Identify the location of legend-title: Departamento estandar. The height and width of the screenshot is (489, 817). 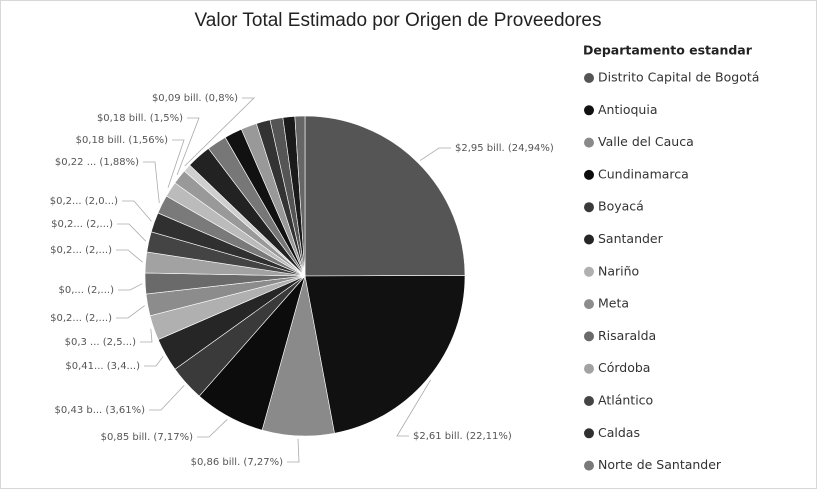
(668, 50).